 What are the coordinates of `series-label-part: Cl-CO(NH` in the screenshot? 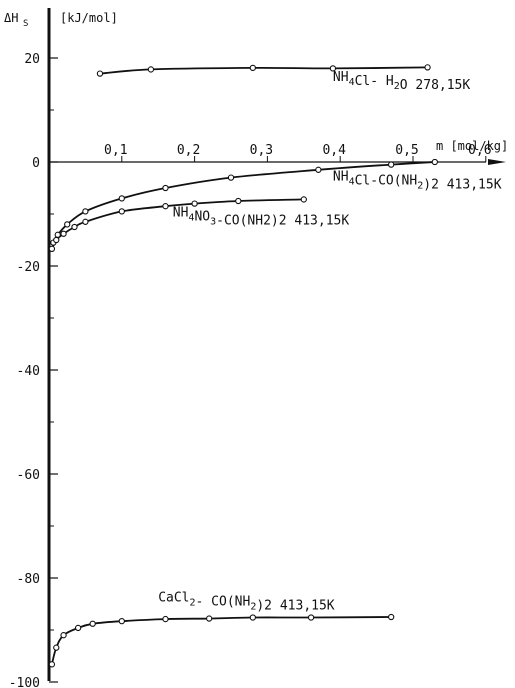 It's located at (386, 181).